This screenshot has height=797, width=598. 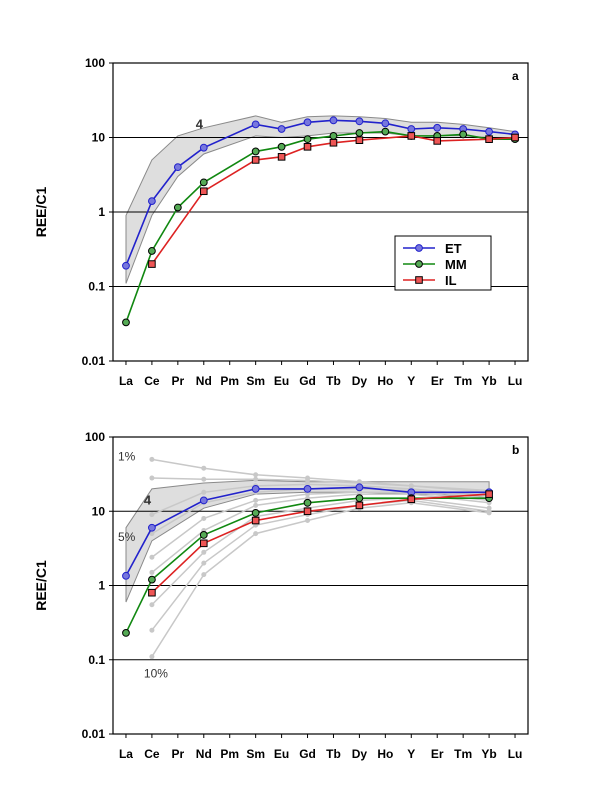 I want to click on band-annotation: 4, so click(x=200, y=123).